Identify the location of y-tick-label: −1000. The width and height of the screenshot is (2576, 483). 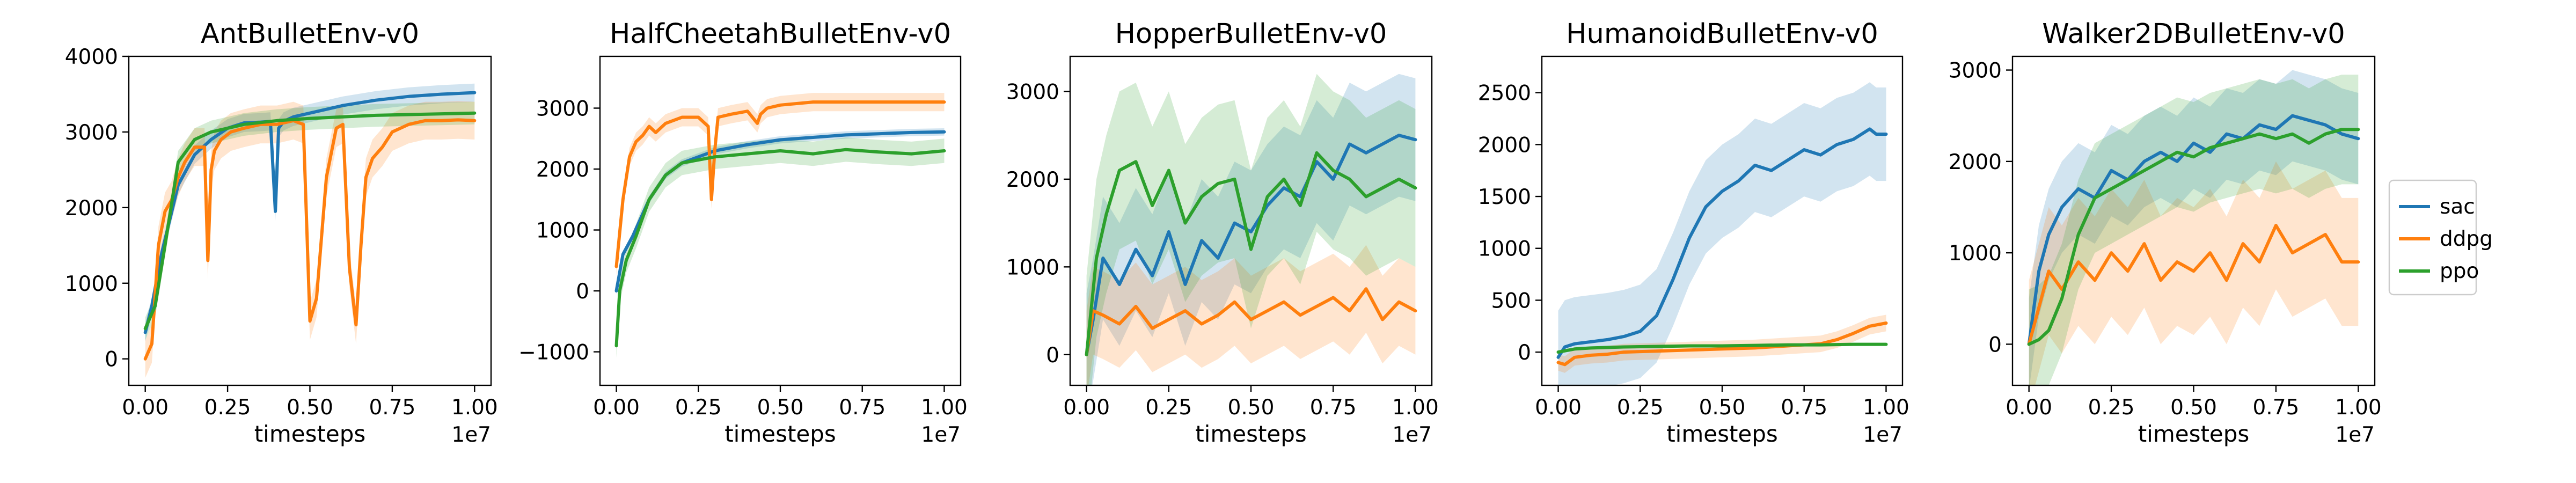
(553, 353).